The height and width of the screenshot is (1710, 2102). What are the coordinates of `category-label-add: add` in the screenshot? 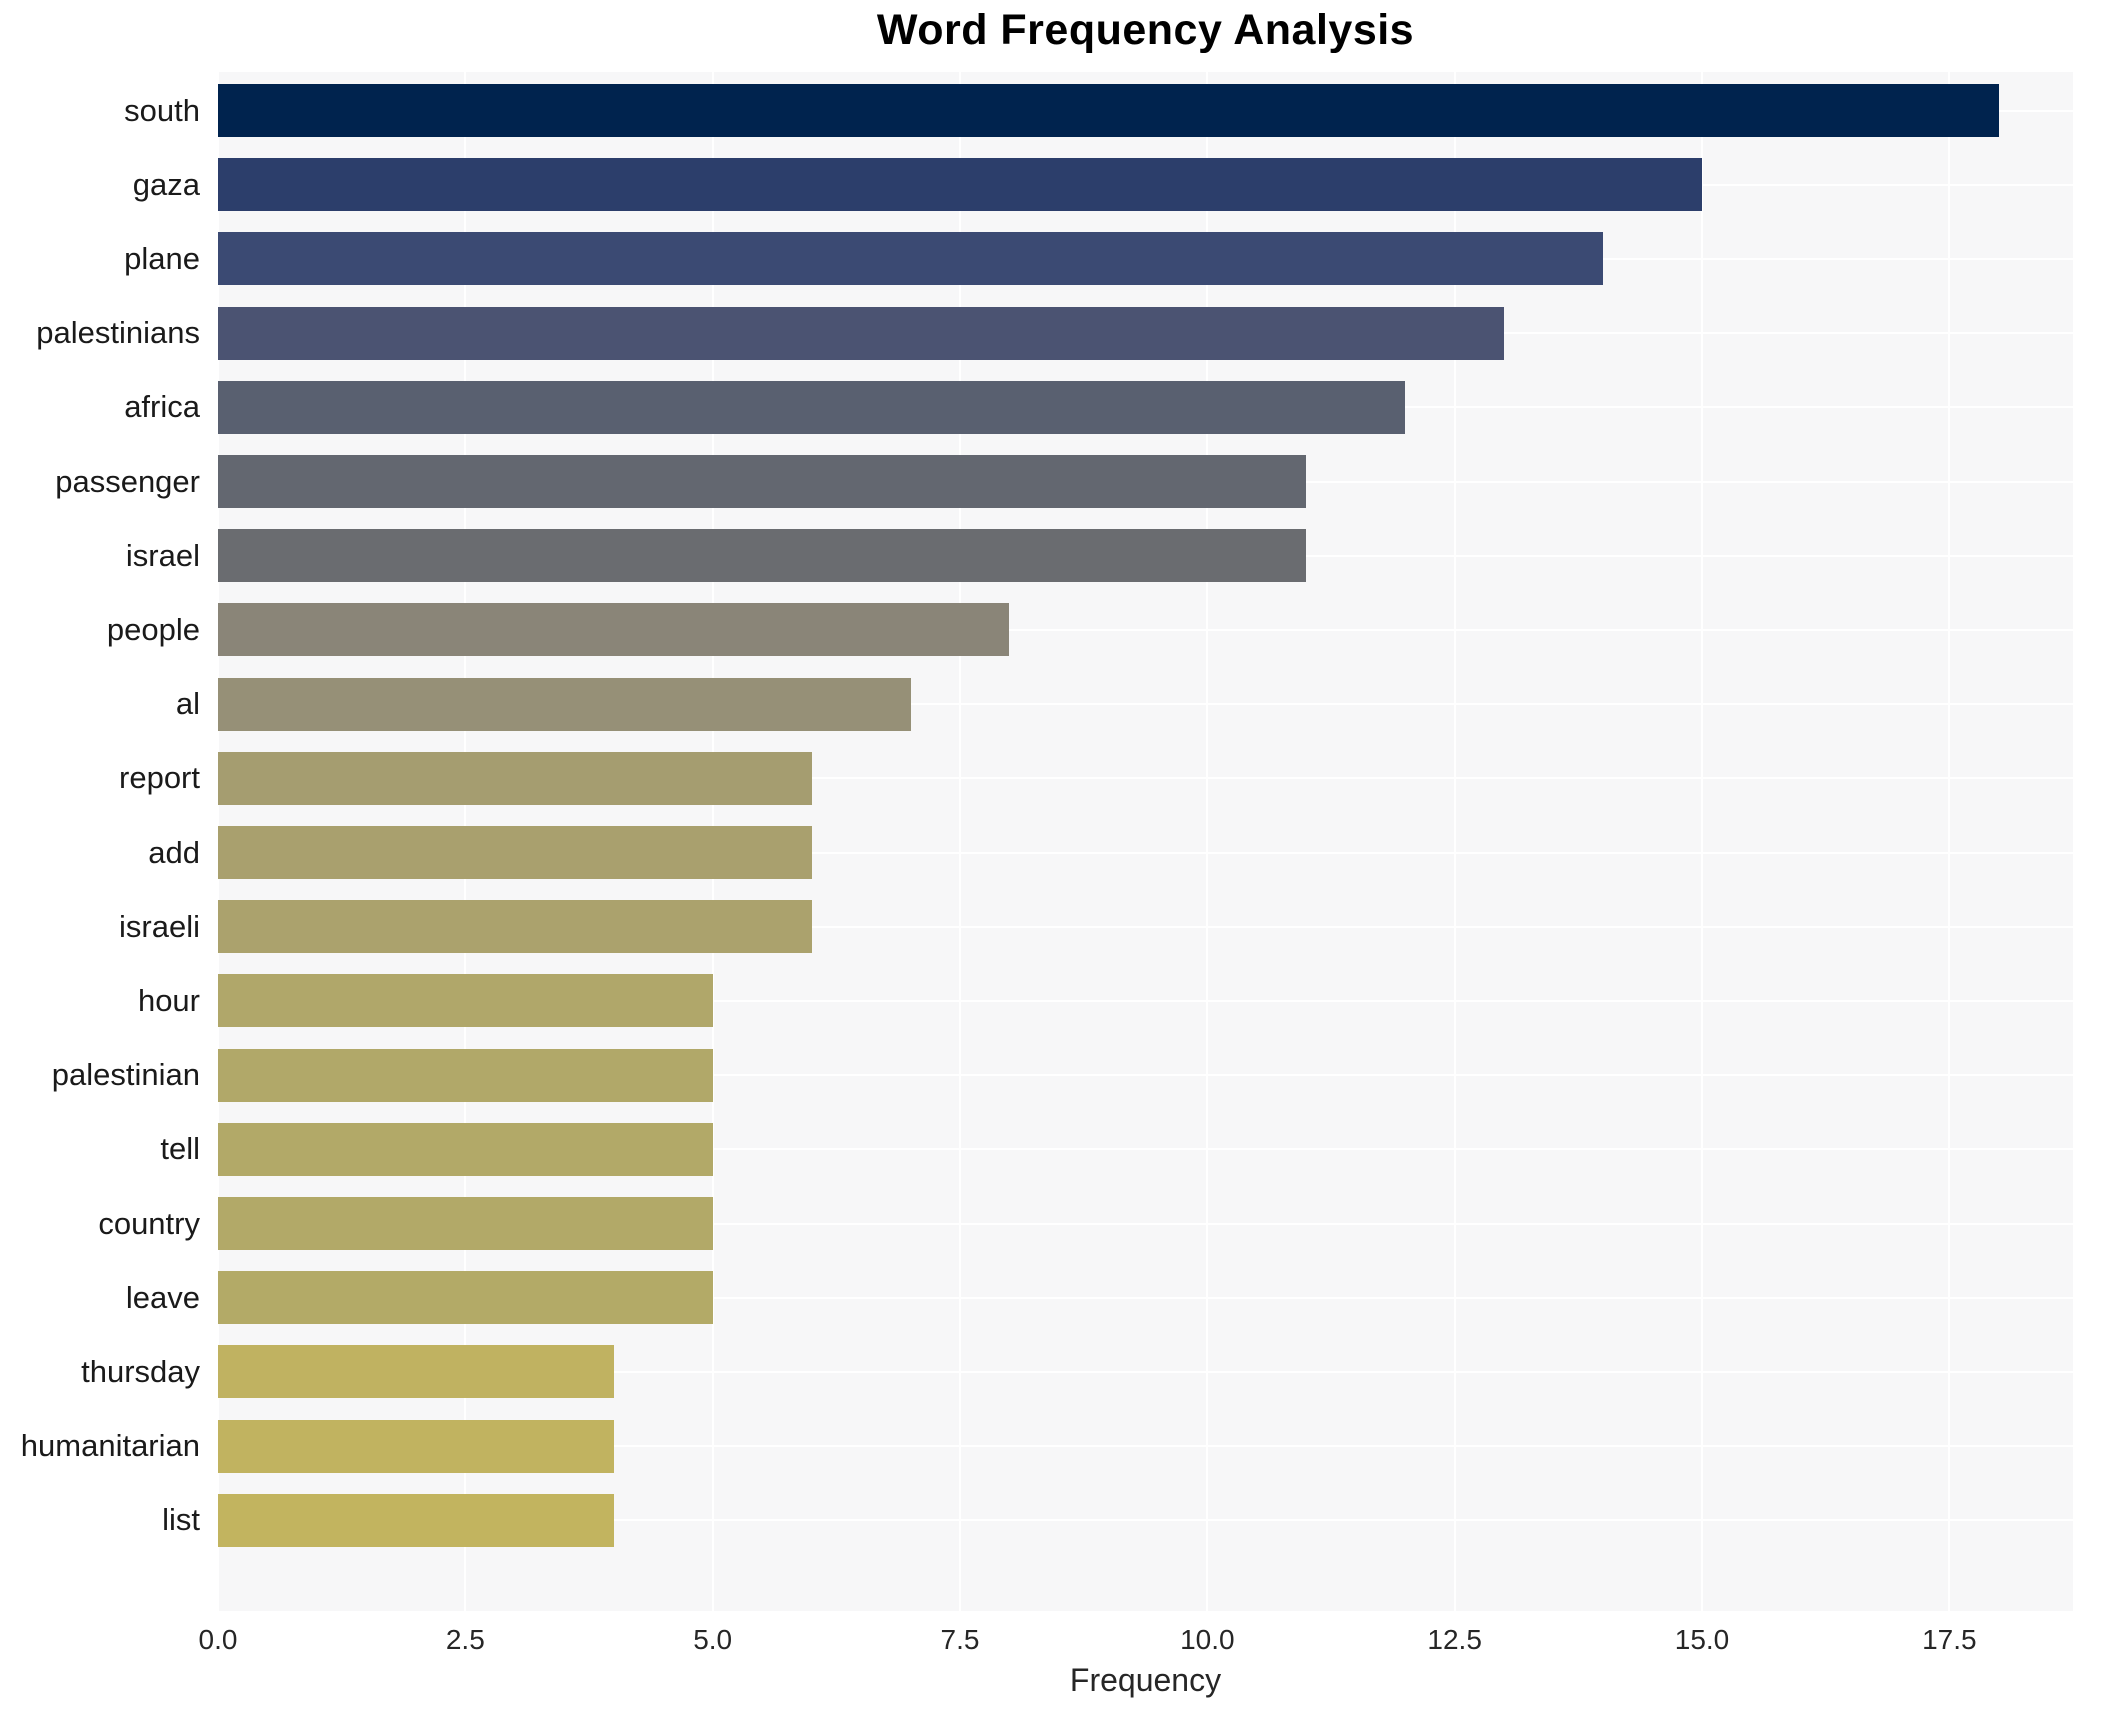 It's located at (174, 852).